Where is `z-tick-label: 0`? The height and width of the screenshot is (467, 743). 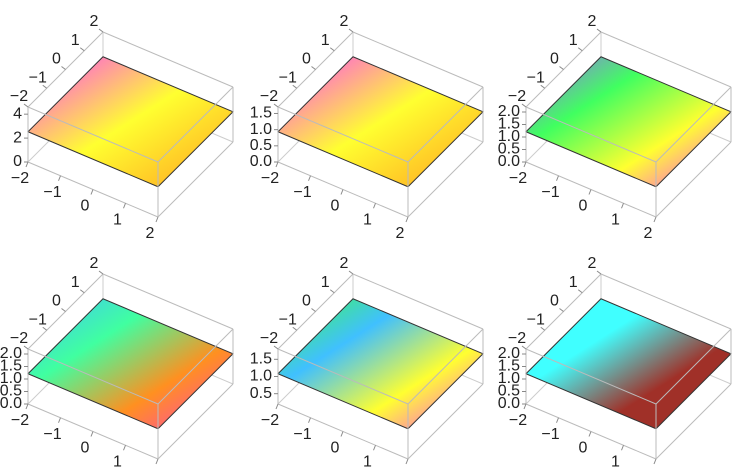 z-tick-label: 0 is located at coordinates (17, 161).